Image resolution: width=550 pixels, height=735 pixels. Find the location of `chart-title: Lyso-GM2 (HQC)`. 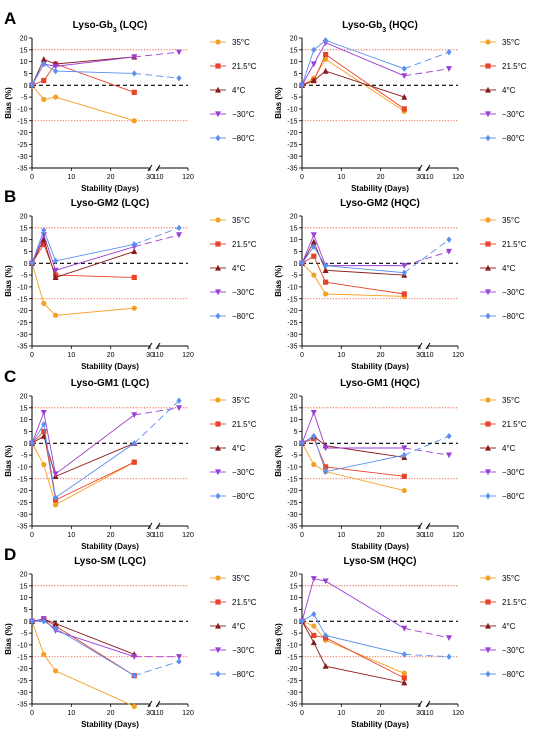

chart-title: Lyso-GM2 (HQC) is located at coordinates (380, 203).